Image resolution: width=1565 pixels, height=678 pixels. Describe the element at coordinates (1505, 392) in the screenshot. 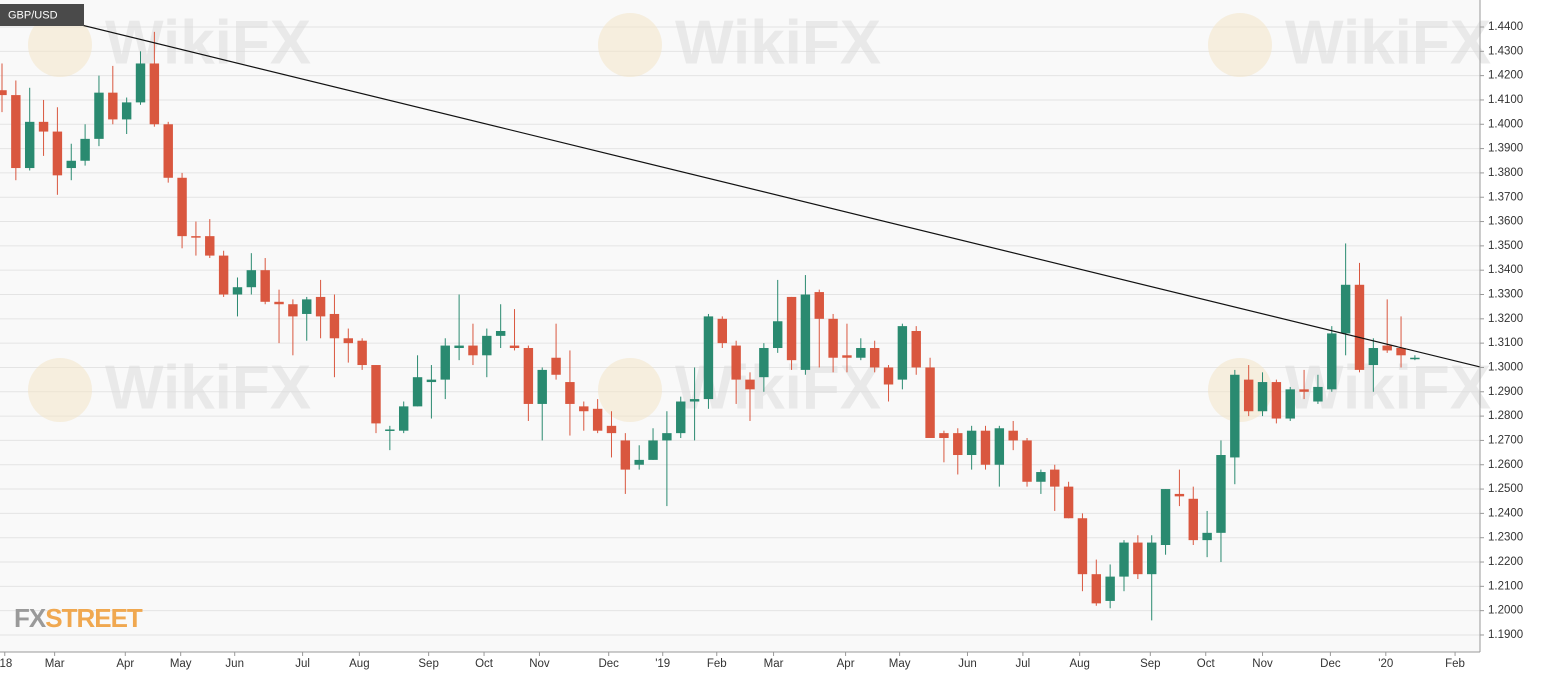

I see `y-tick-label: 1.2900` at that location.